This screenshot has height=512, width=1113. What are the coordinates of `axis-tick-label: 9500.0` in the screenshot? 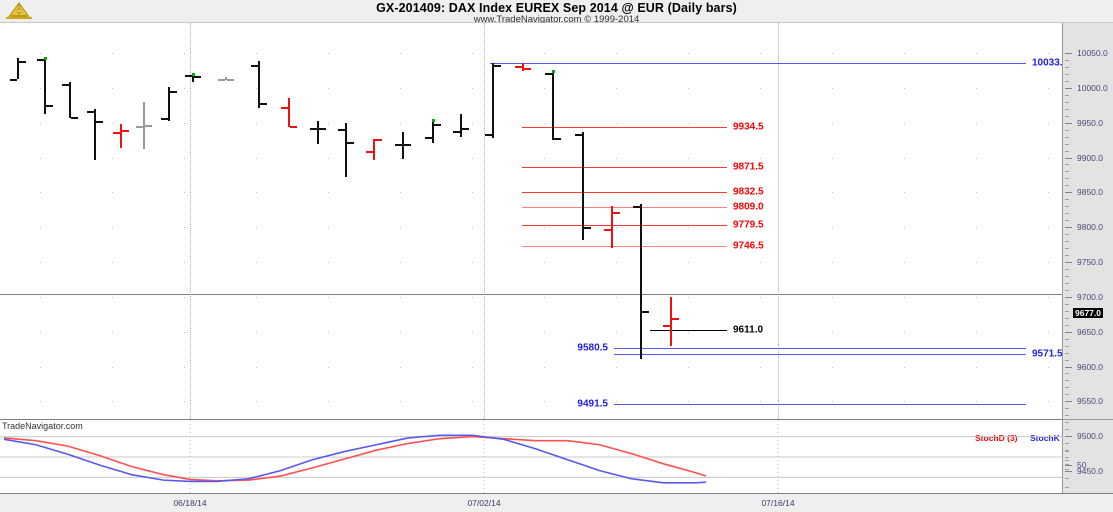 It's located at (1090, 436).